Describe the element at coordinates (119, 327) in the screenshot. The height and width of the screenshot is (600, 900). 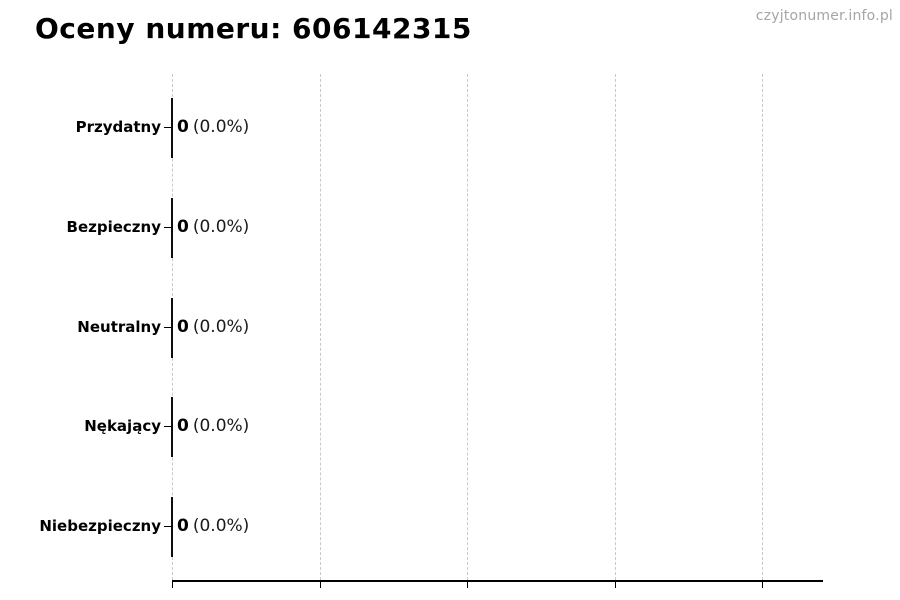
I see `category-label: Neutralny` at that location.